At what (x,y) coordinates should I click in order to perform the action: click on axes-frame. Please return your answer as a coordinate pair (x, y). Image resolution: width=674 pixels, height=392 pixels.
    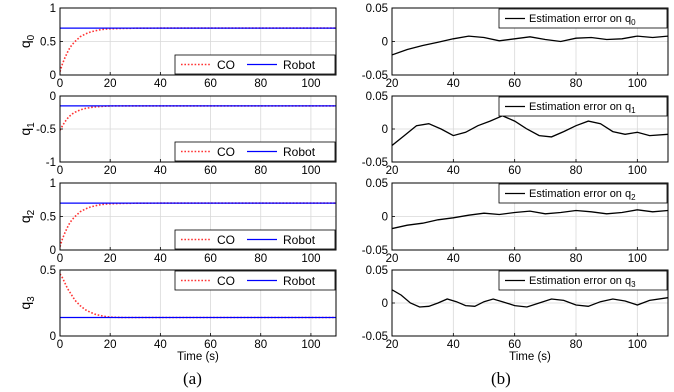
    Looking at the image, I should click on (198, 303).